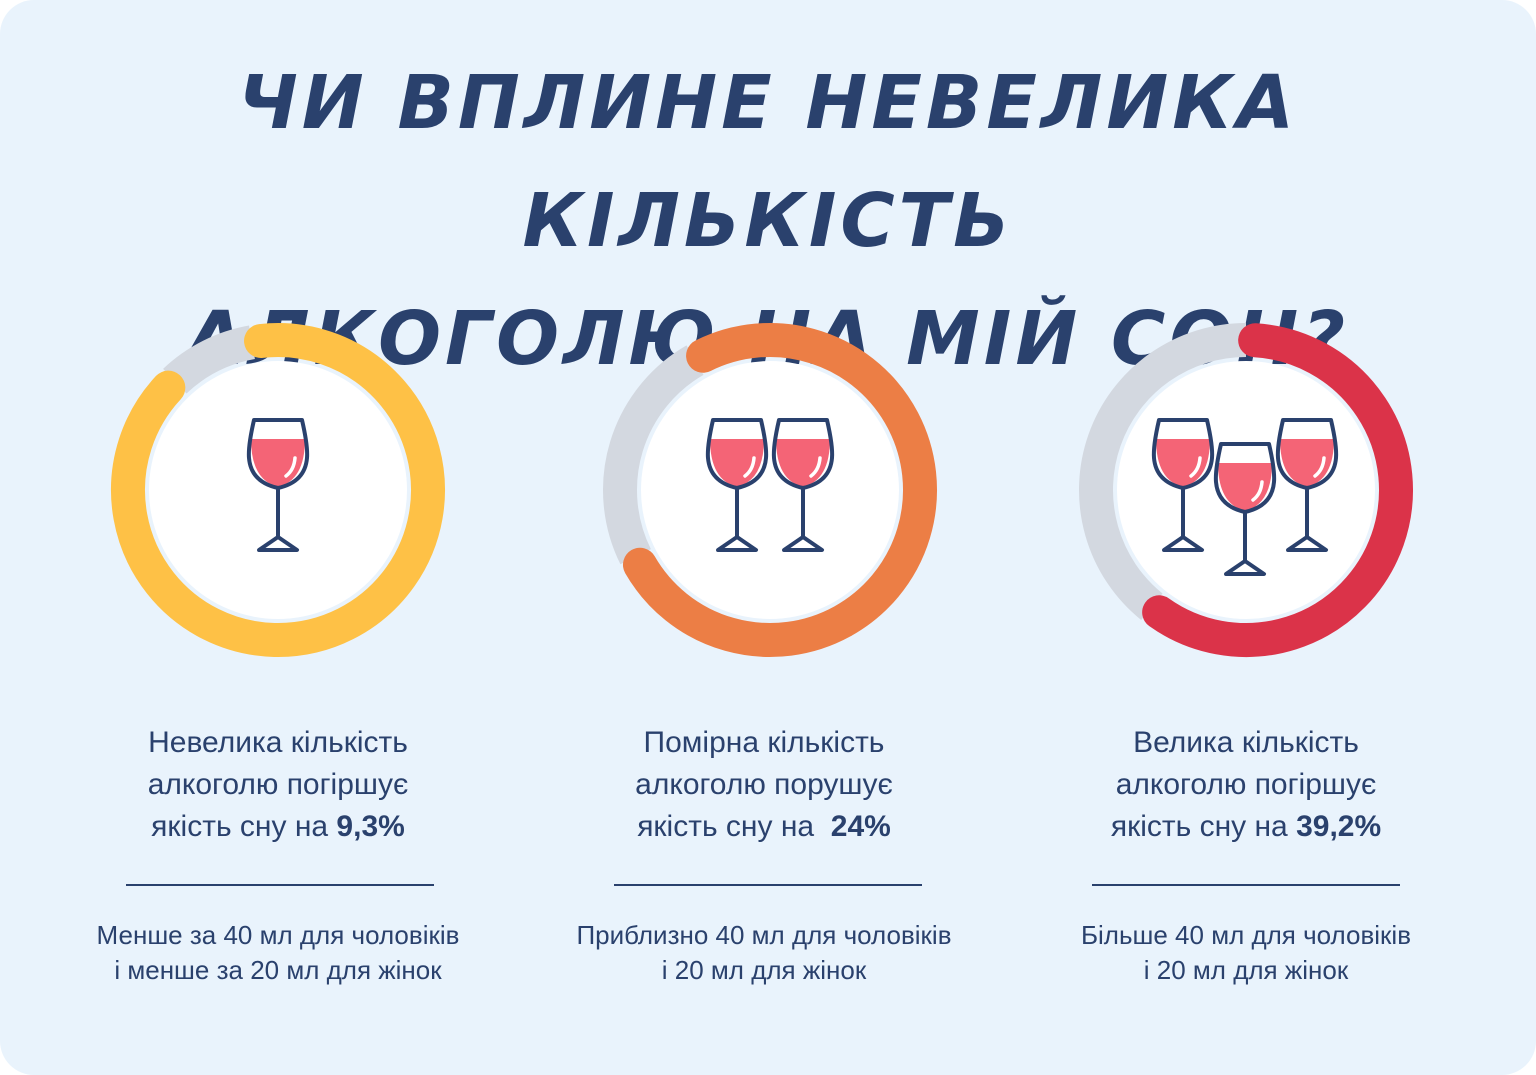 This screenshot has width=1536, height=1075. I want to click on caption-line: якість сну на 24%, so click(764, 827).